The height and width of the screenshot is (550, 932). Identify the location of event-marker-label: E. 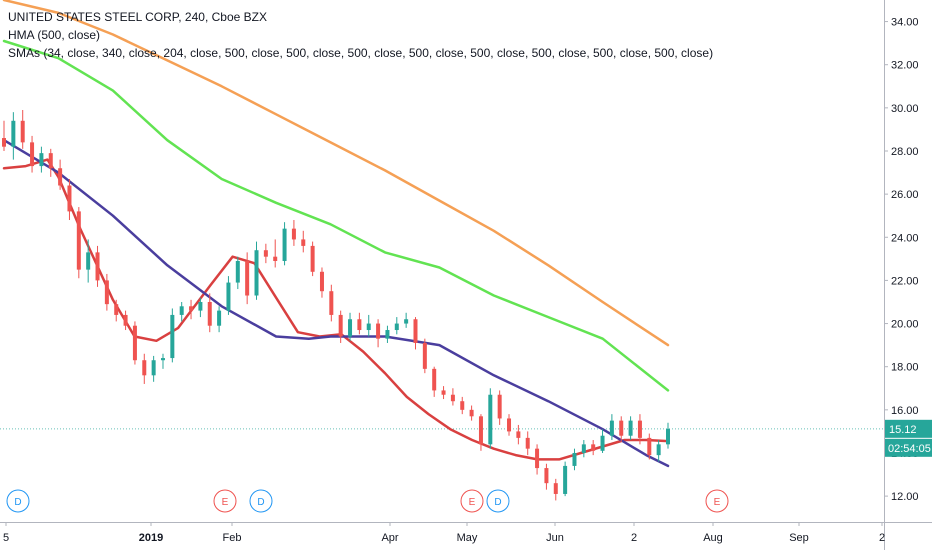
(472, 502).